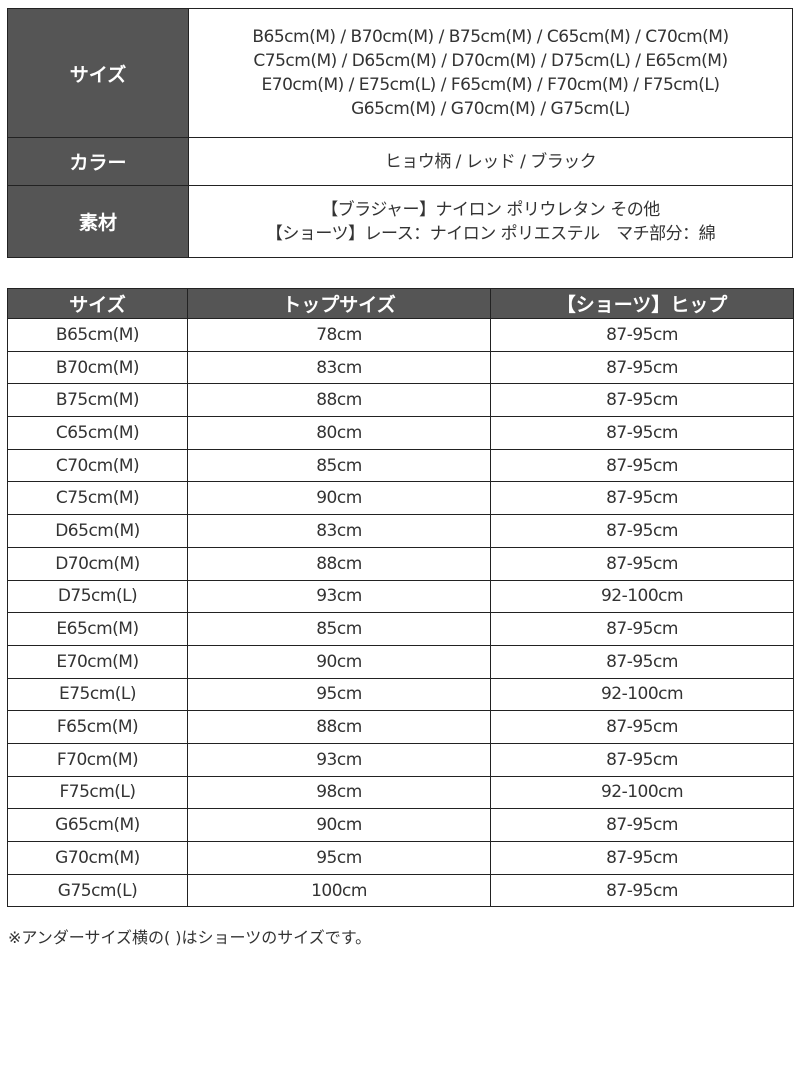 This screenshot has height=1067, width=800. I want to click on cell-size: F70cm(M), so click(97, 759).